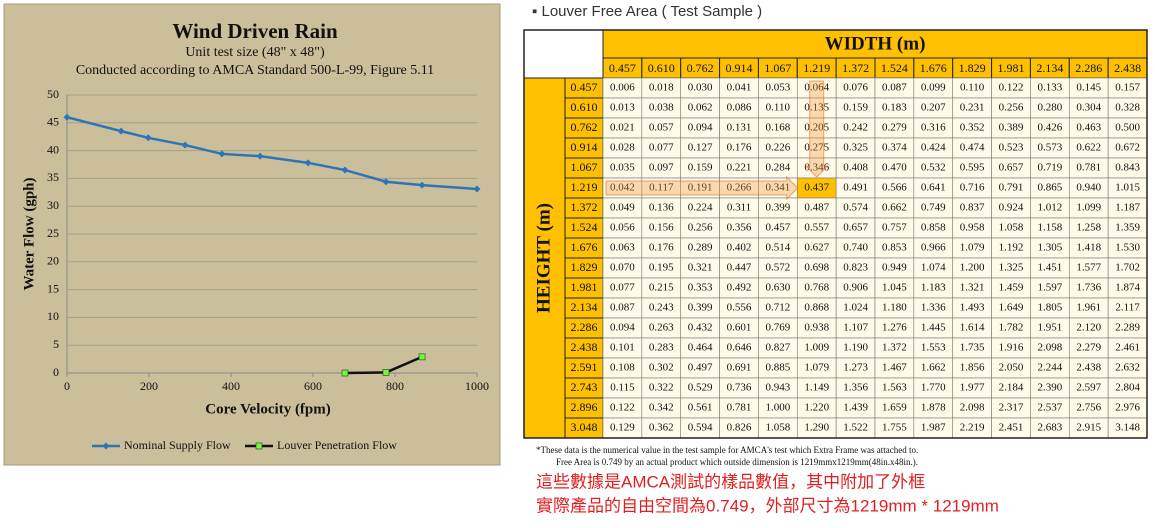 This screenshot has width=1155, height=528. Describe the element at coordinates (894, 88) in the screenshot. I see `table-cell-text: 0.087` at that location.